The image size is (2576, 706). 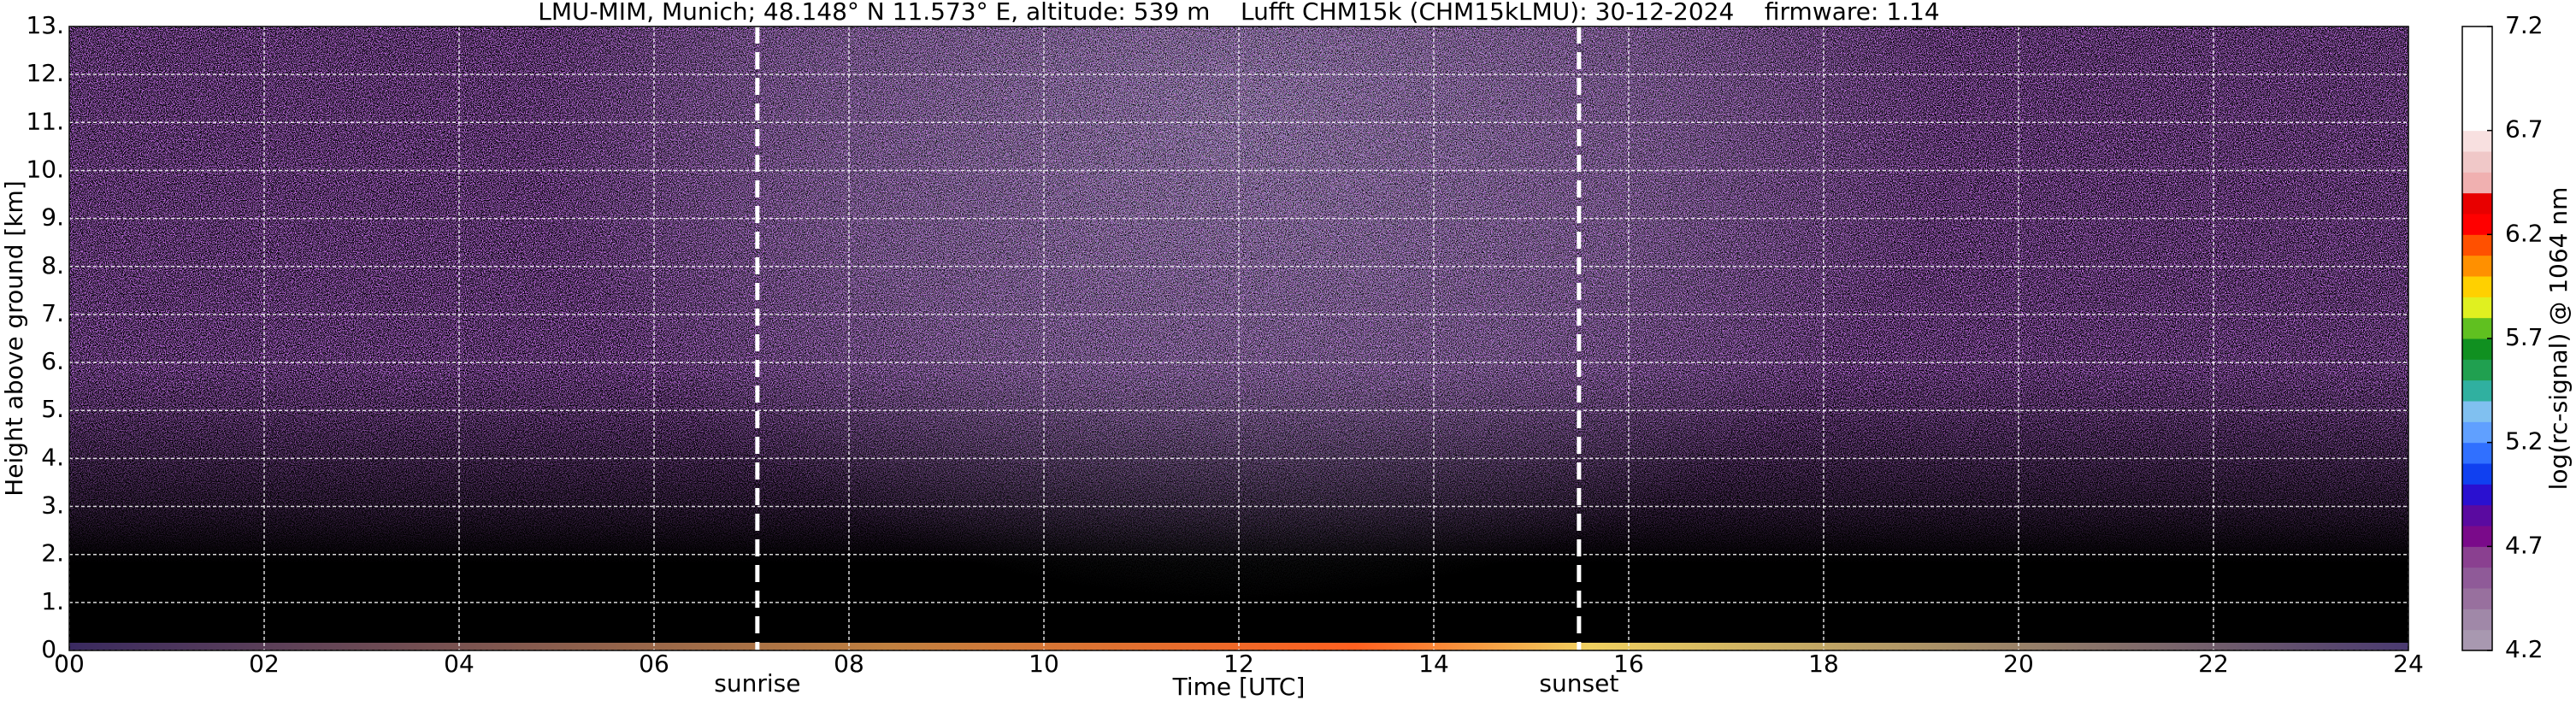 What do you see at coordinates (2524, 233) in the screenshot?
I see `colorbar-tick-label: 6.2` at bounding box center [2524, 233].